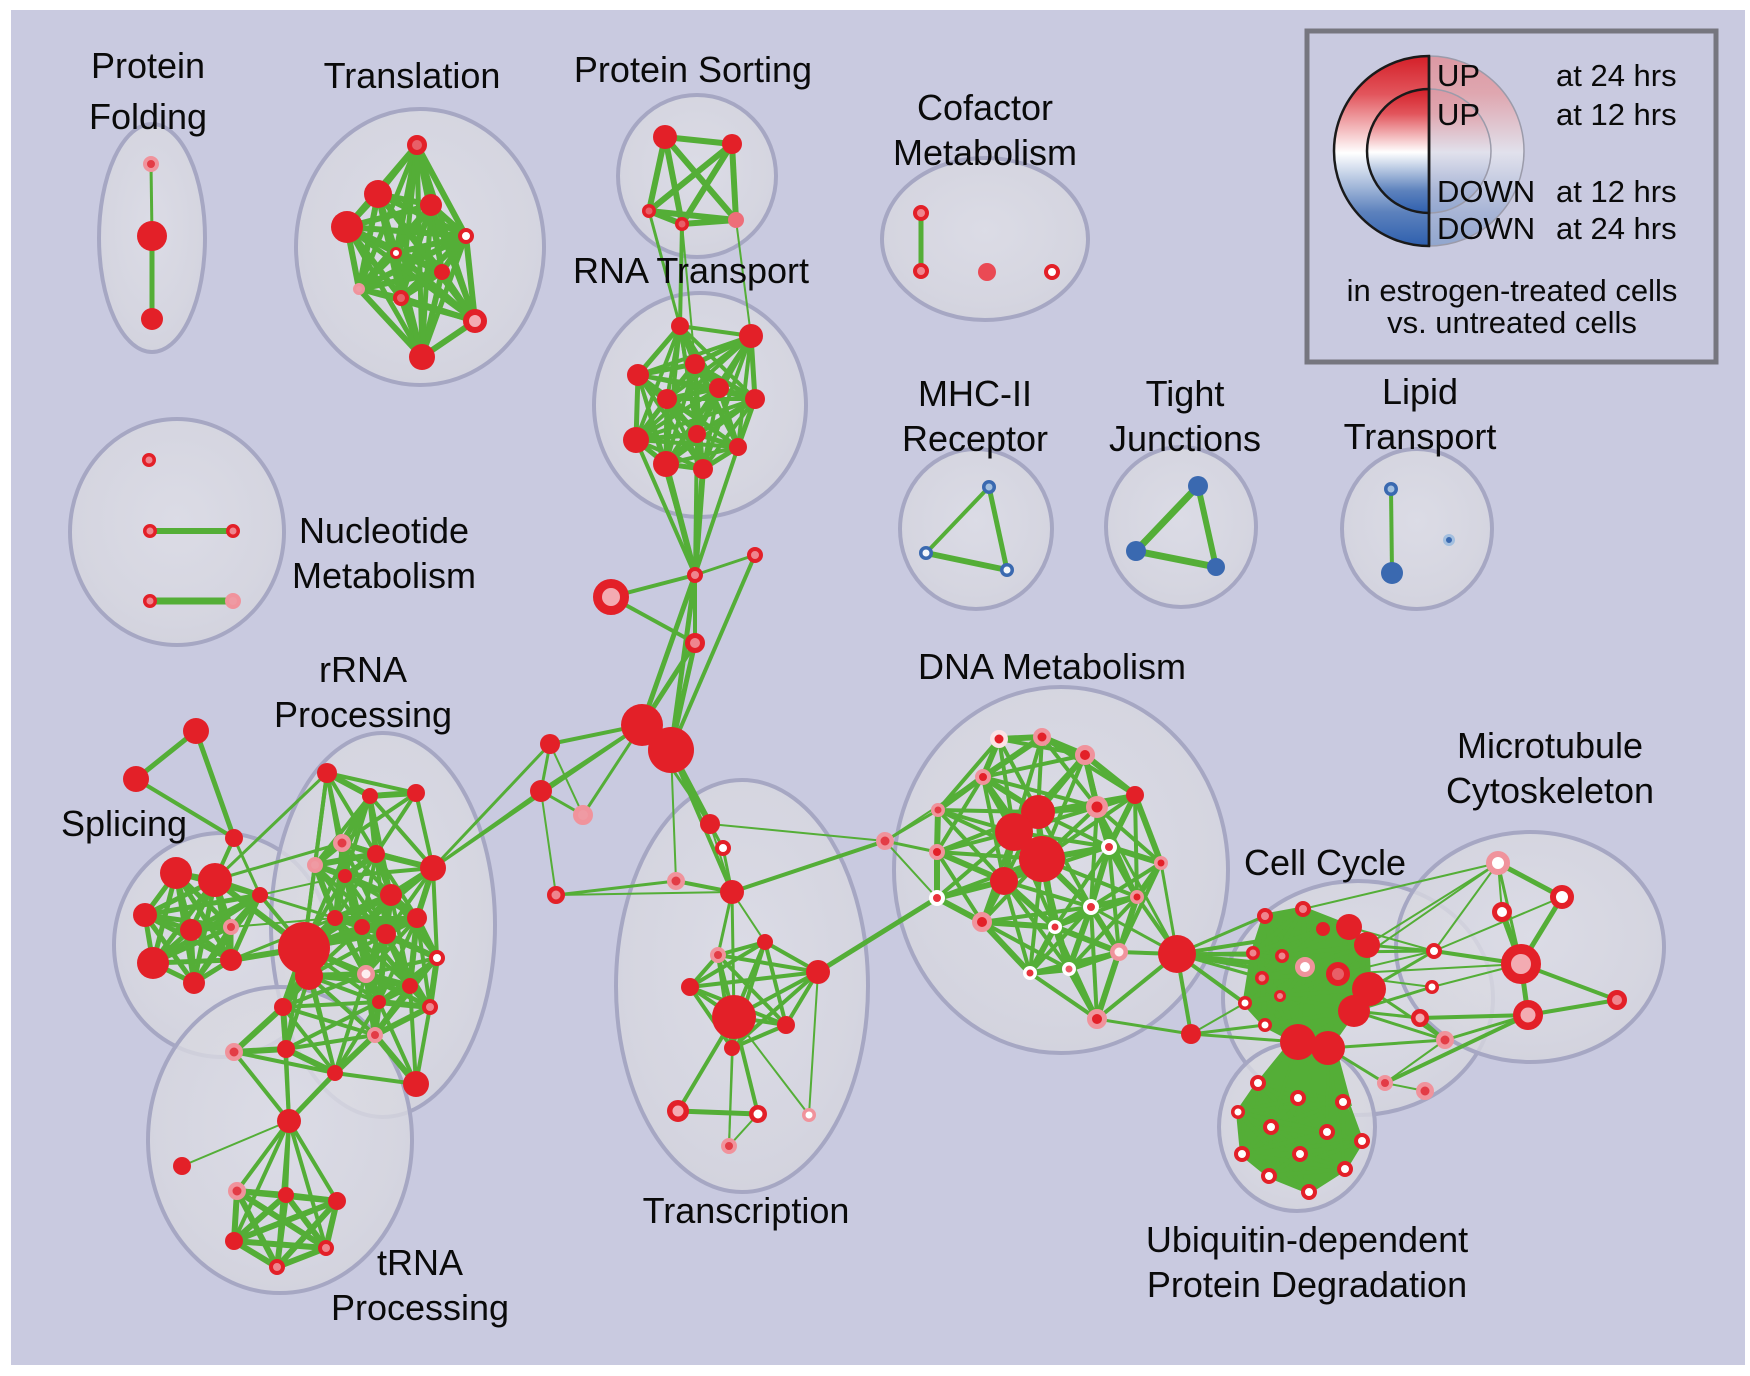 This screenshot has width=1750, height=1376. Describe the element at coordinates (746, 1210) in the screenshot. I see `svg-text: Transcription` at that location.